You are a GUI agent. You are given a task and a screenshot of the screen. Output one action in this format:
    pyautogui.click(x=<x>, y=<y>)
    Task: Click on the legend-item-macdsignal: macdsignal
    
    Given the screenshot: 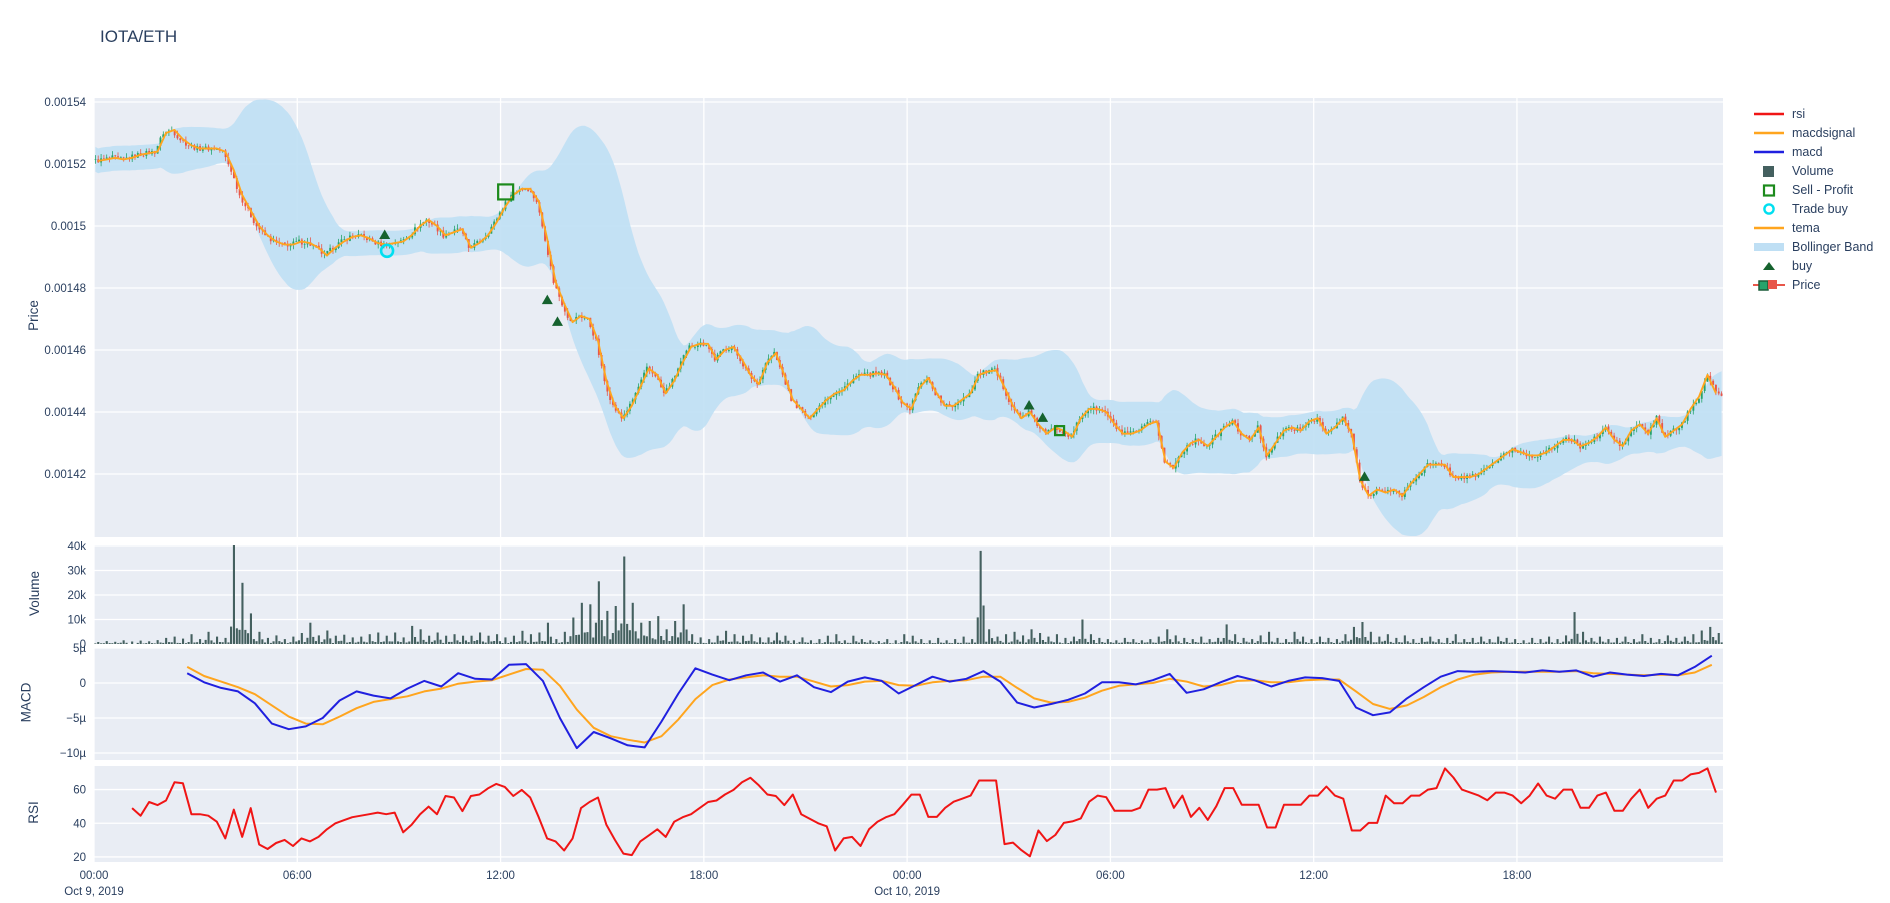 What is the action you would take?
    pyautogui.click(x=1812, y=132)
    